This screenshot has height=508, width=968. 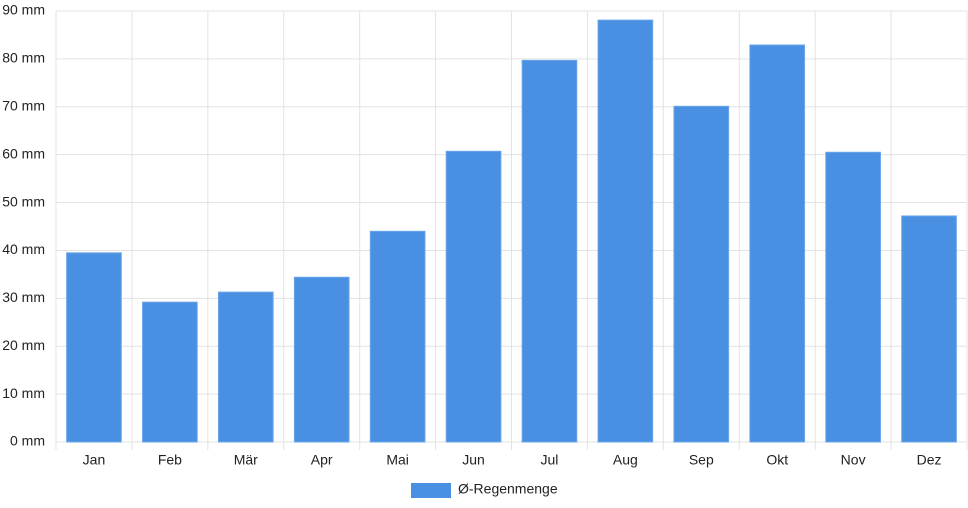 I want to click on y-tick-label: 30 mm, so click(x=23, y=297).